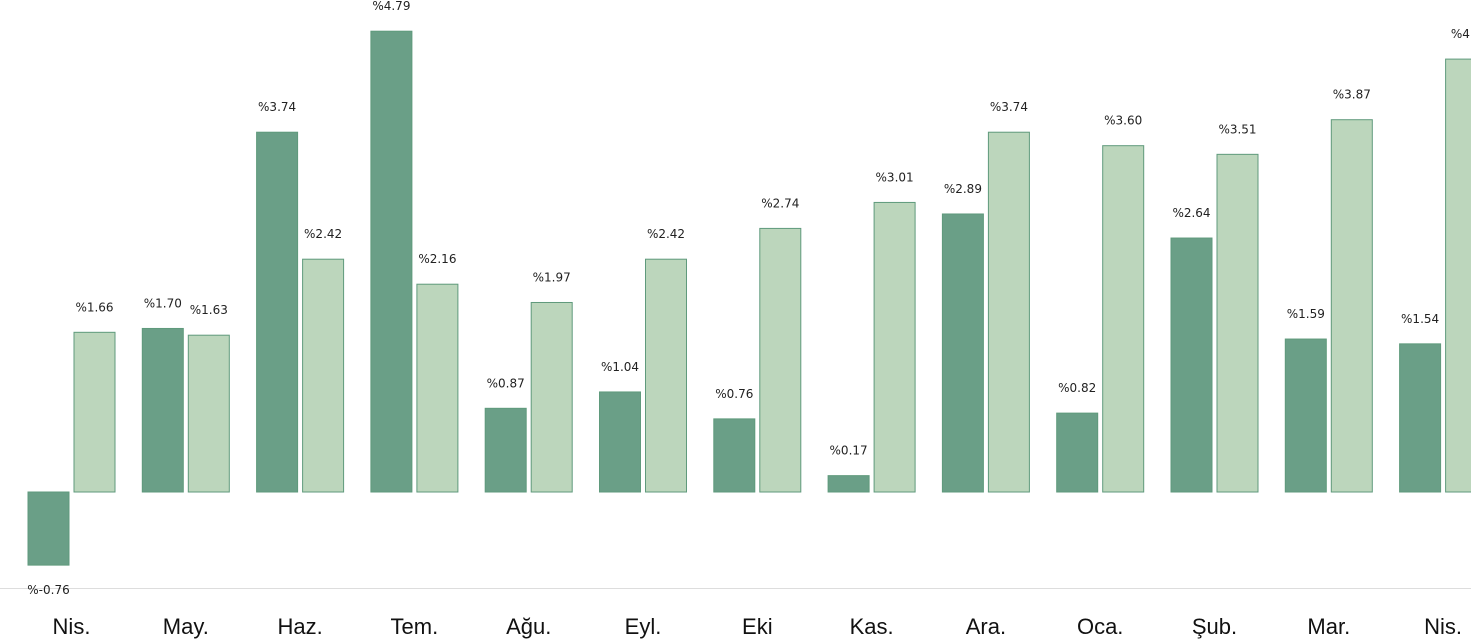 This screenshot has height=641, width=1471. What do you see at coordinates (94, 307) in the screenshot?
I see `value-label-series2-1: %1.66` at bounding box center [94, 307].